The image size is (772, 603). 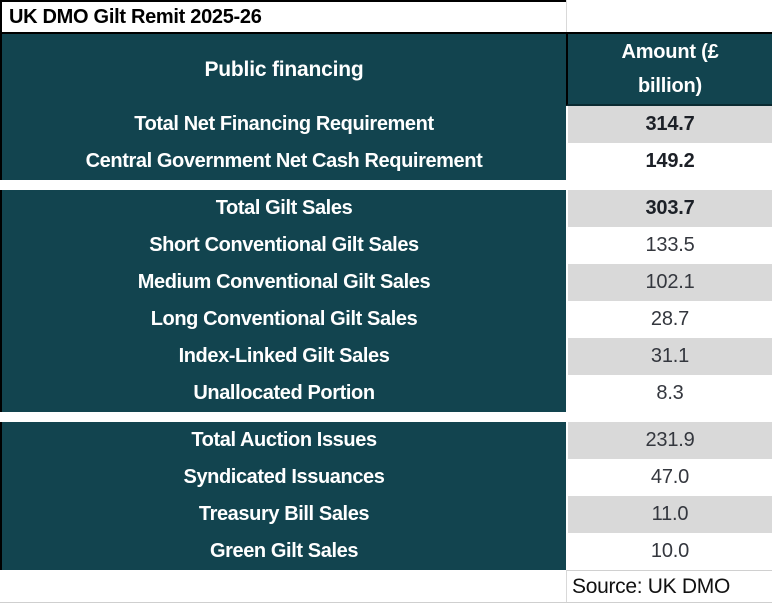 I want to click on column-header-amount: Amount (£ billion), so click(x=669, y=70).